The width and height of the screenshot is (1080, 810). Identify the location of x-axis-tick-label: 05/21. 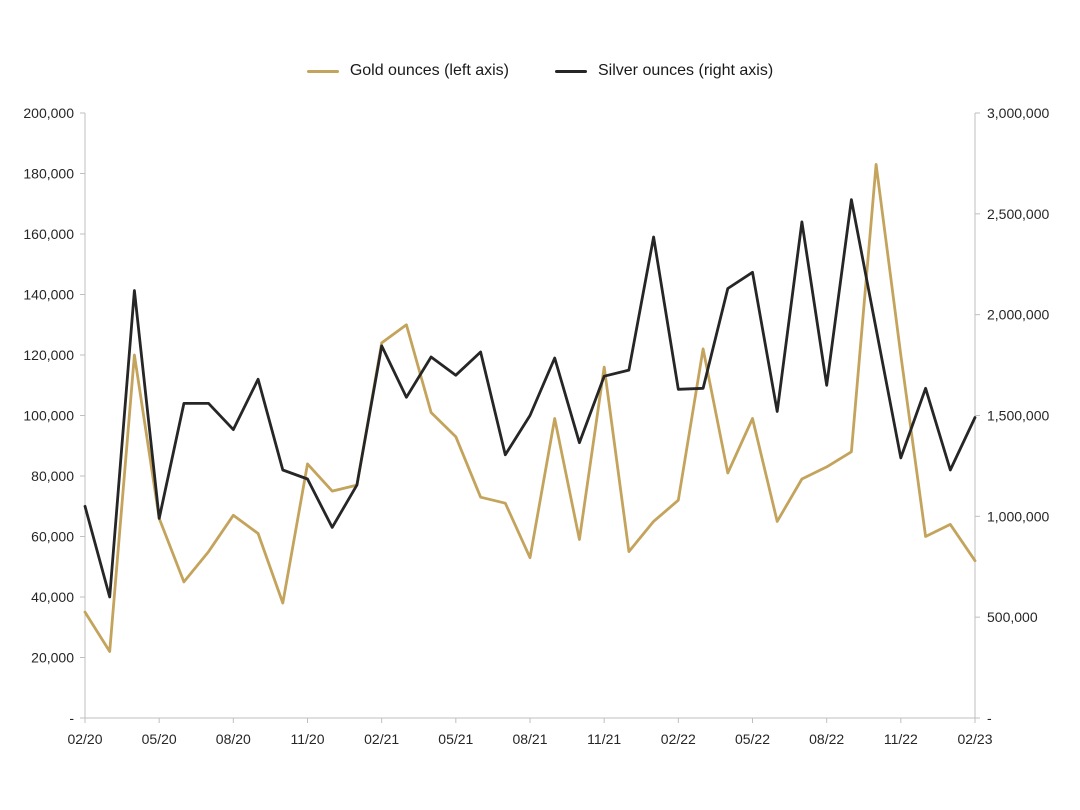
(455, 739).